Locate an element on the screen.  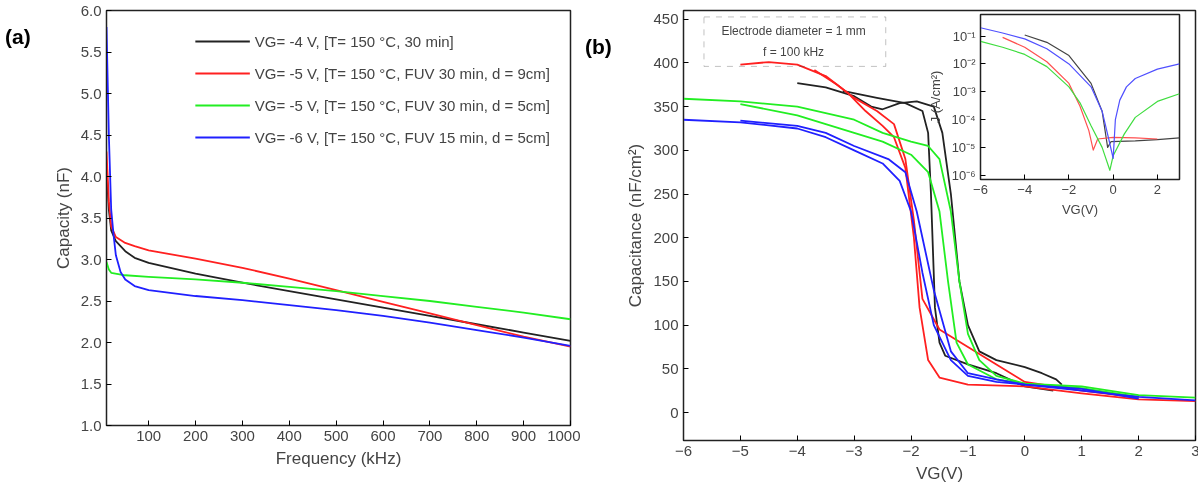
y-tick-label: 350 is located at coordinates (666, 106).